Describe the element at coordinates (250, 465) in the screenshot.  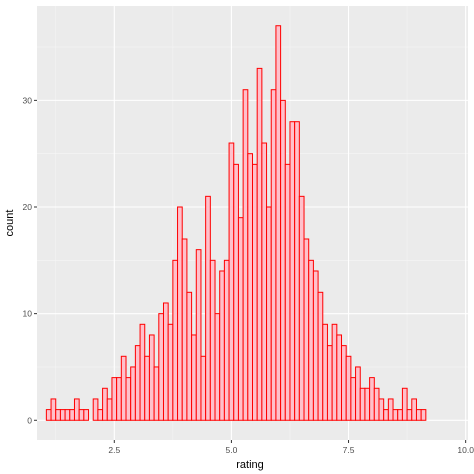
I see `x-axis-title: rating` at that location.